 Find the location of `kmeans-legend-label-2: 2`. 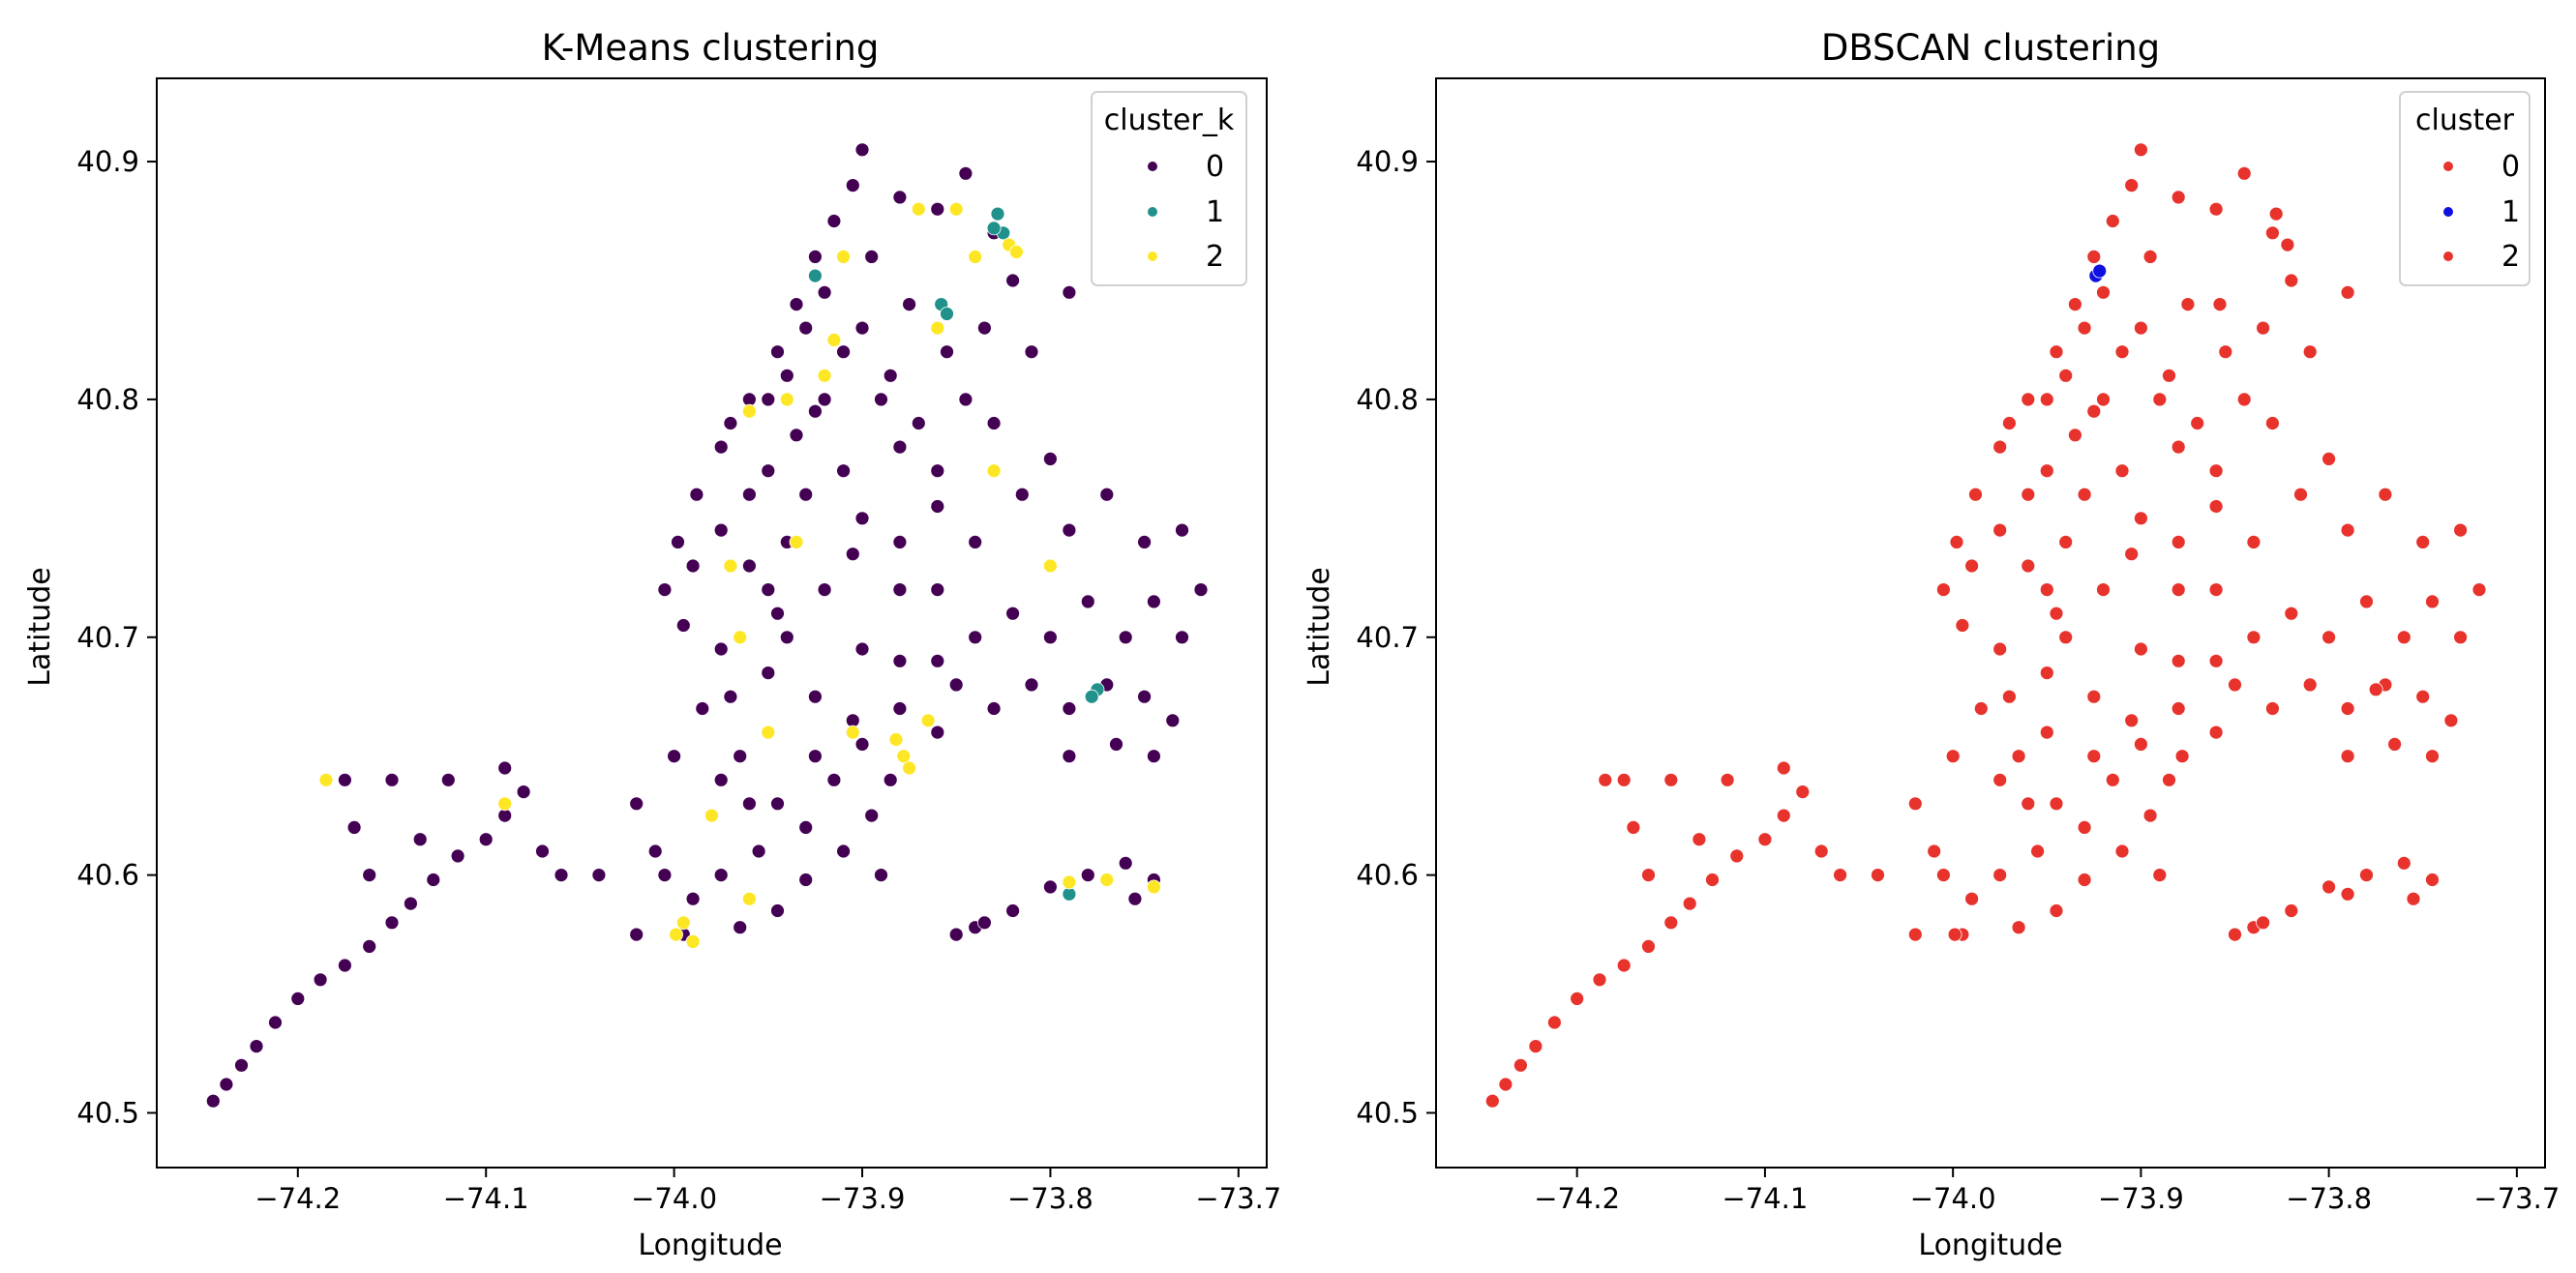

kmeans-legend-label-2: 2 is located at coordinates (1215, 257).